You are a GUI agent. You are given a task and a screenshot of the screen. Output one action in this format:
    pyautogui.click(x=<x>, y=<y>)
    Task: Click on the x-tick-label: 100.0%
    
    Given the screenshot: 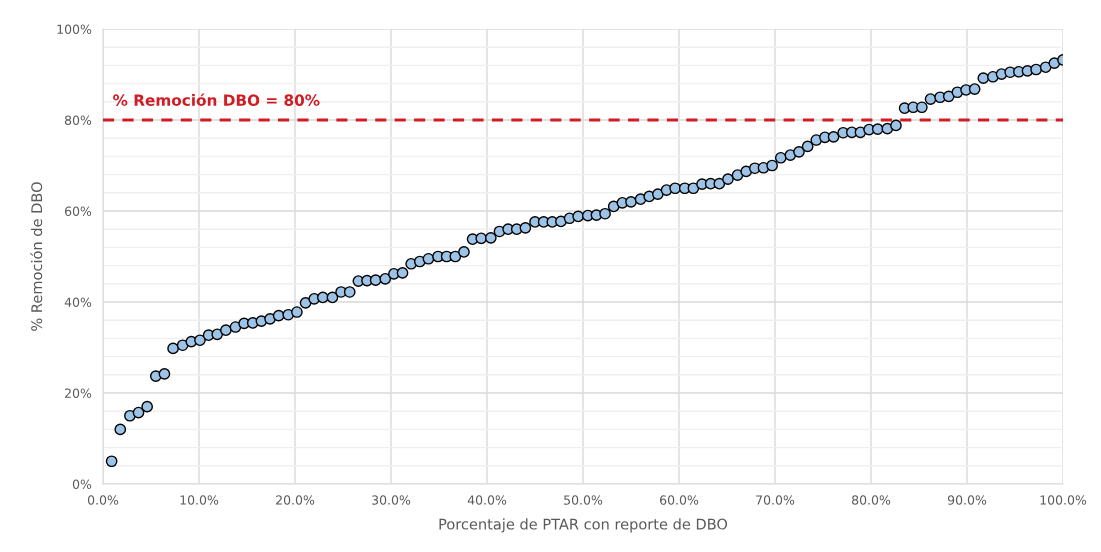 What is the action you would take?
    pyautogui.click(x=1063, y=500)
    